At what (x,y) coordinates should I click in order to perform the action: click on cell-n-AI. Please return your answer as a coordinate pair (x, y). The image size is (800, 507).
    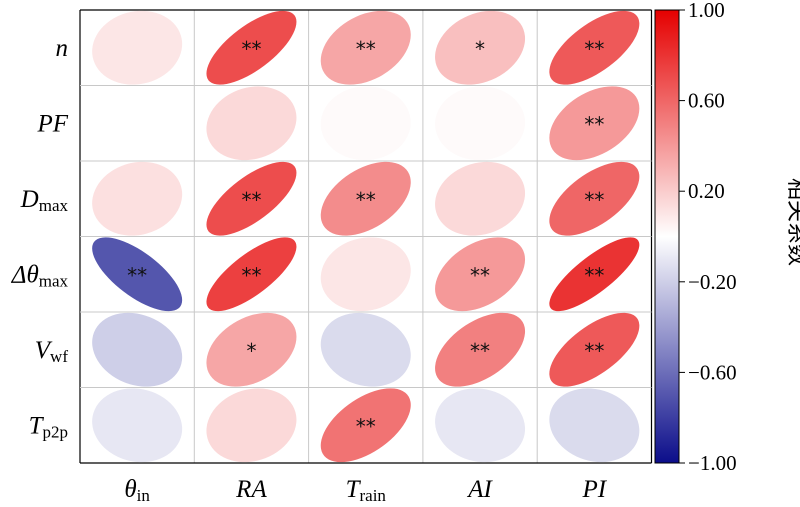
    Looking at the image, I should click on (480, 47).